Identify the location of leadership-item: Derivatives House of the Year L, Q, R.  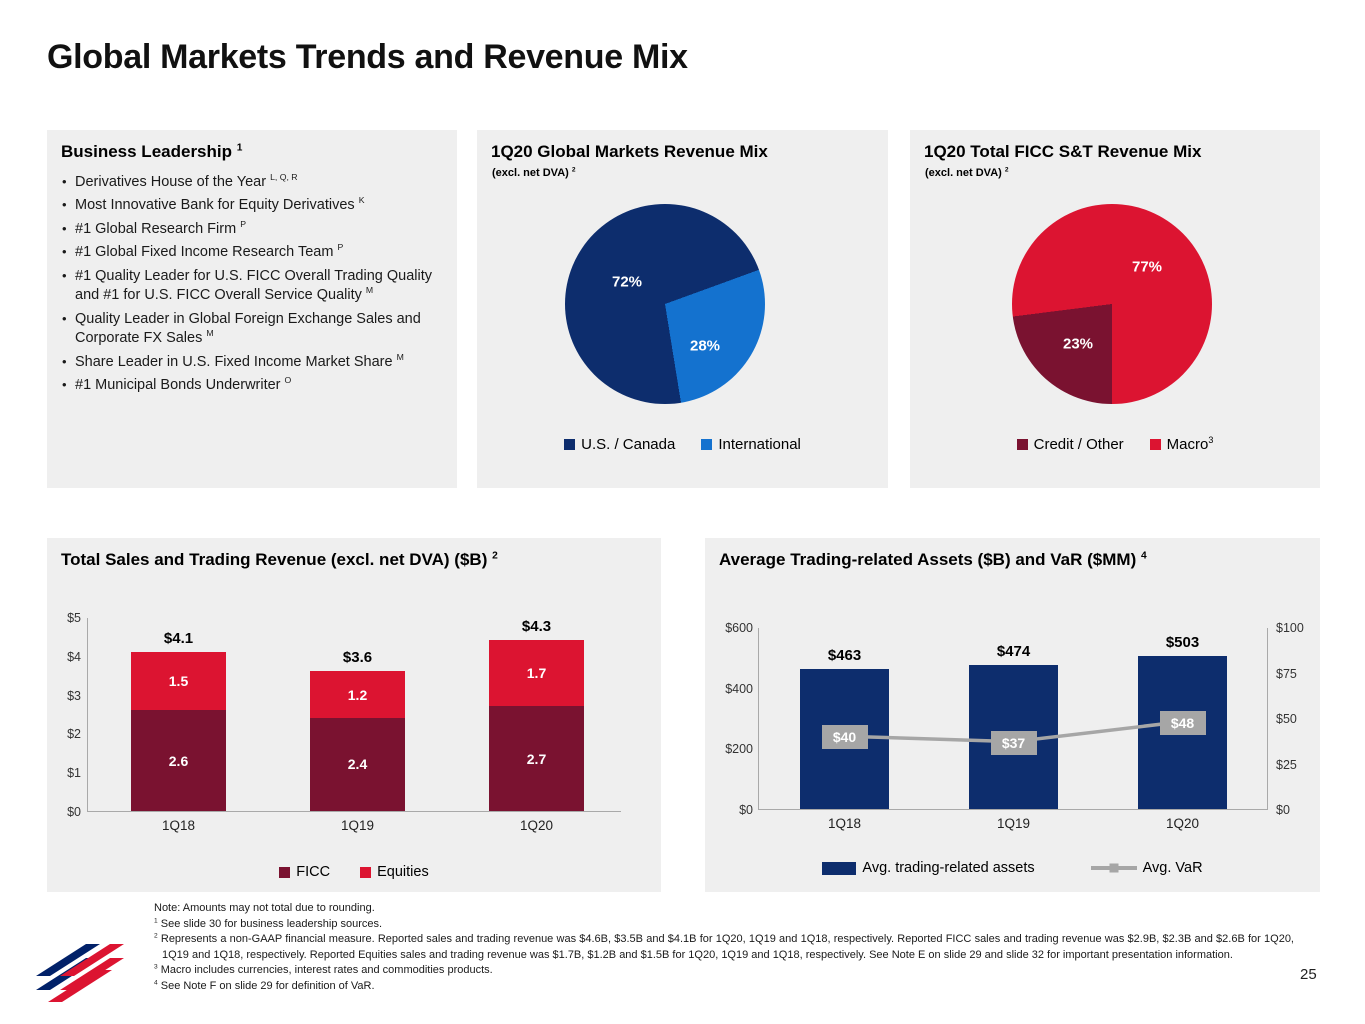
(255, 181).